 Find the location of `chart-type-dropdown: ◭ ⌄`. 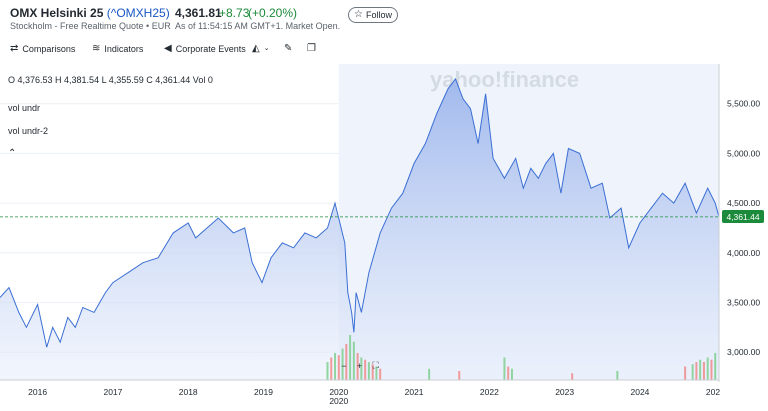

chart-type-dropdown: ◭ ⌄ is located at coordinates (261, 49).